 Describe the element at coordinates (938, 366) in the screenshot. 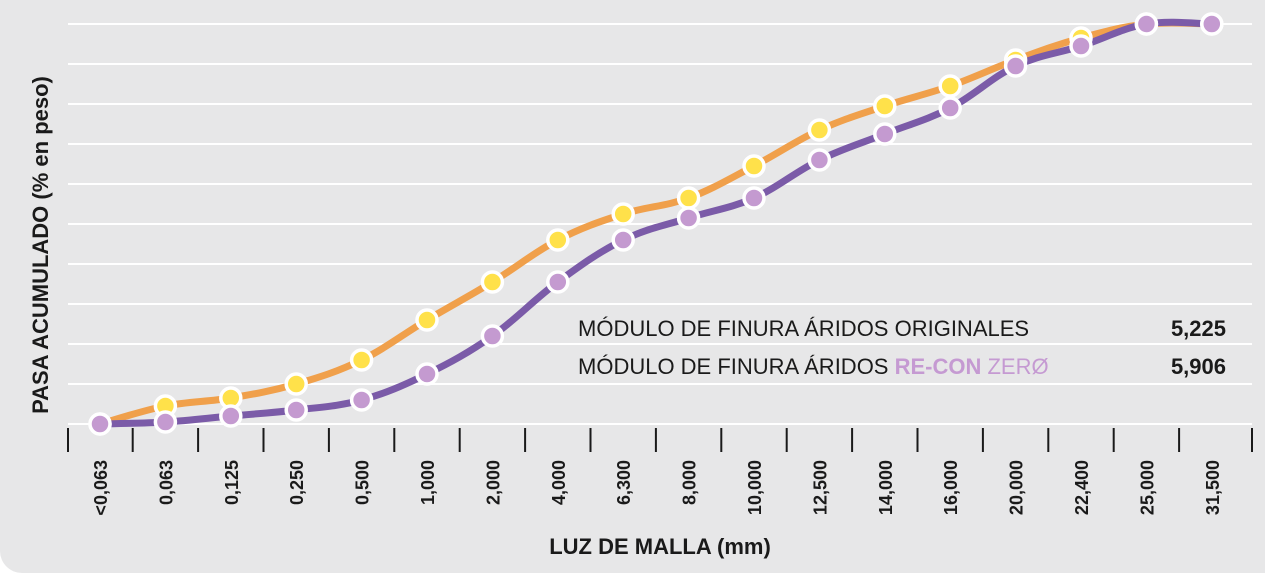

I see `brand-name-strong: RE-CON` at that location.